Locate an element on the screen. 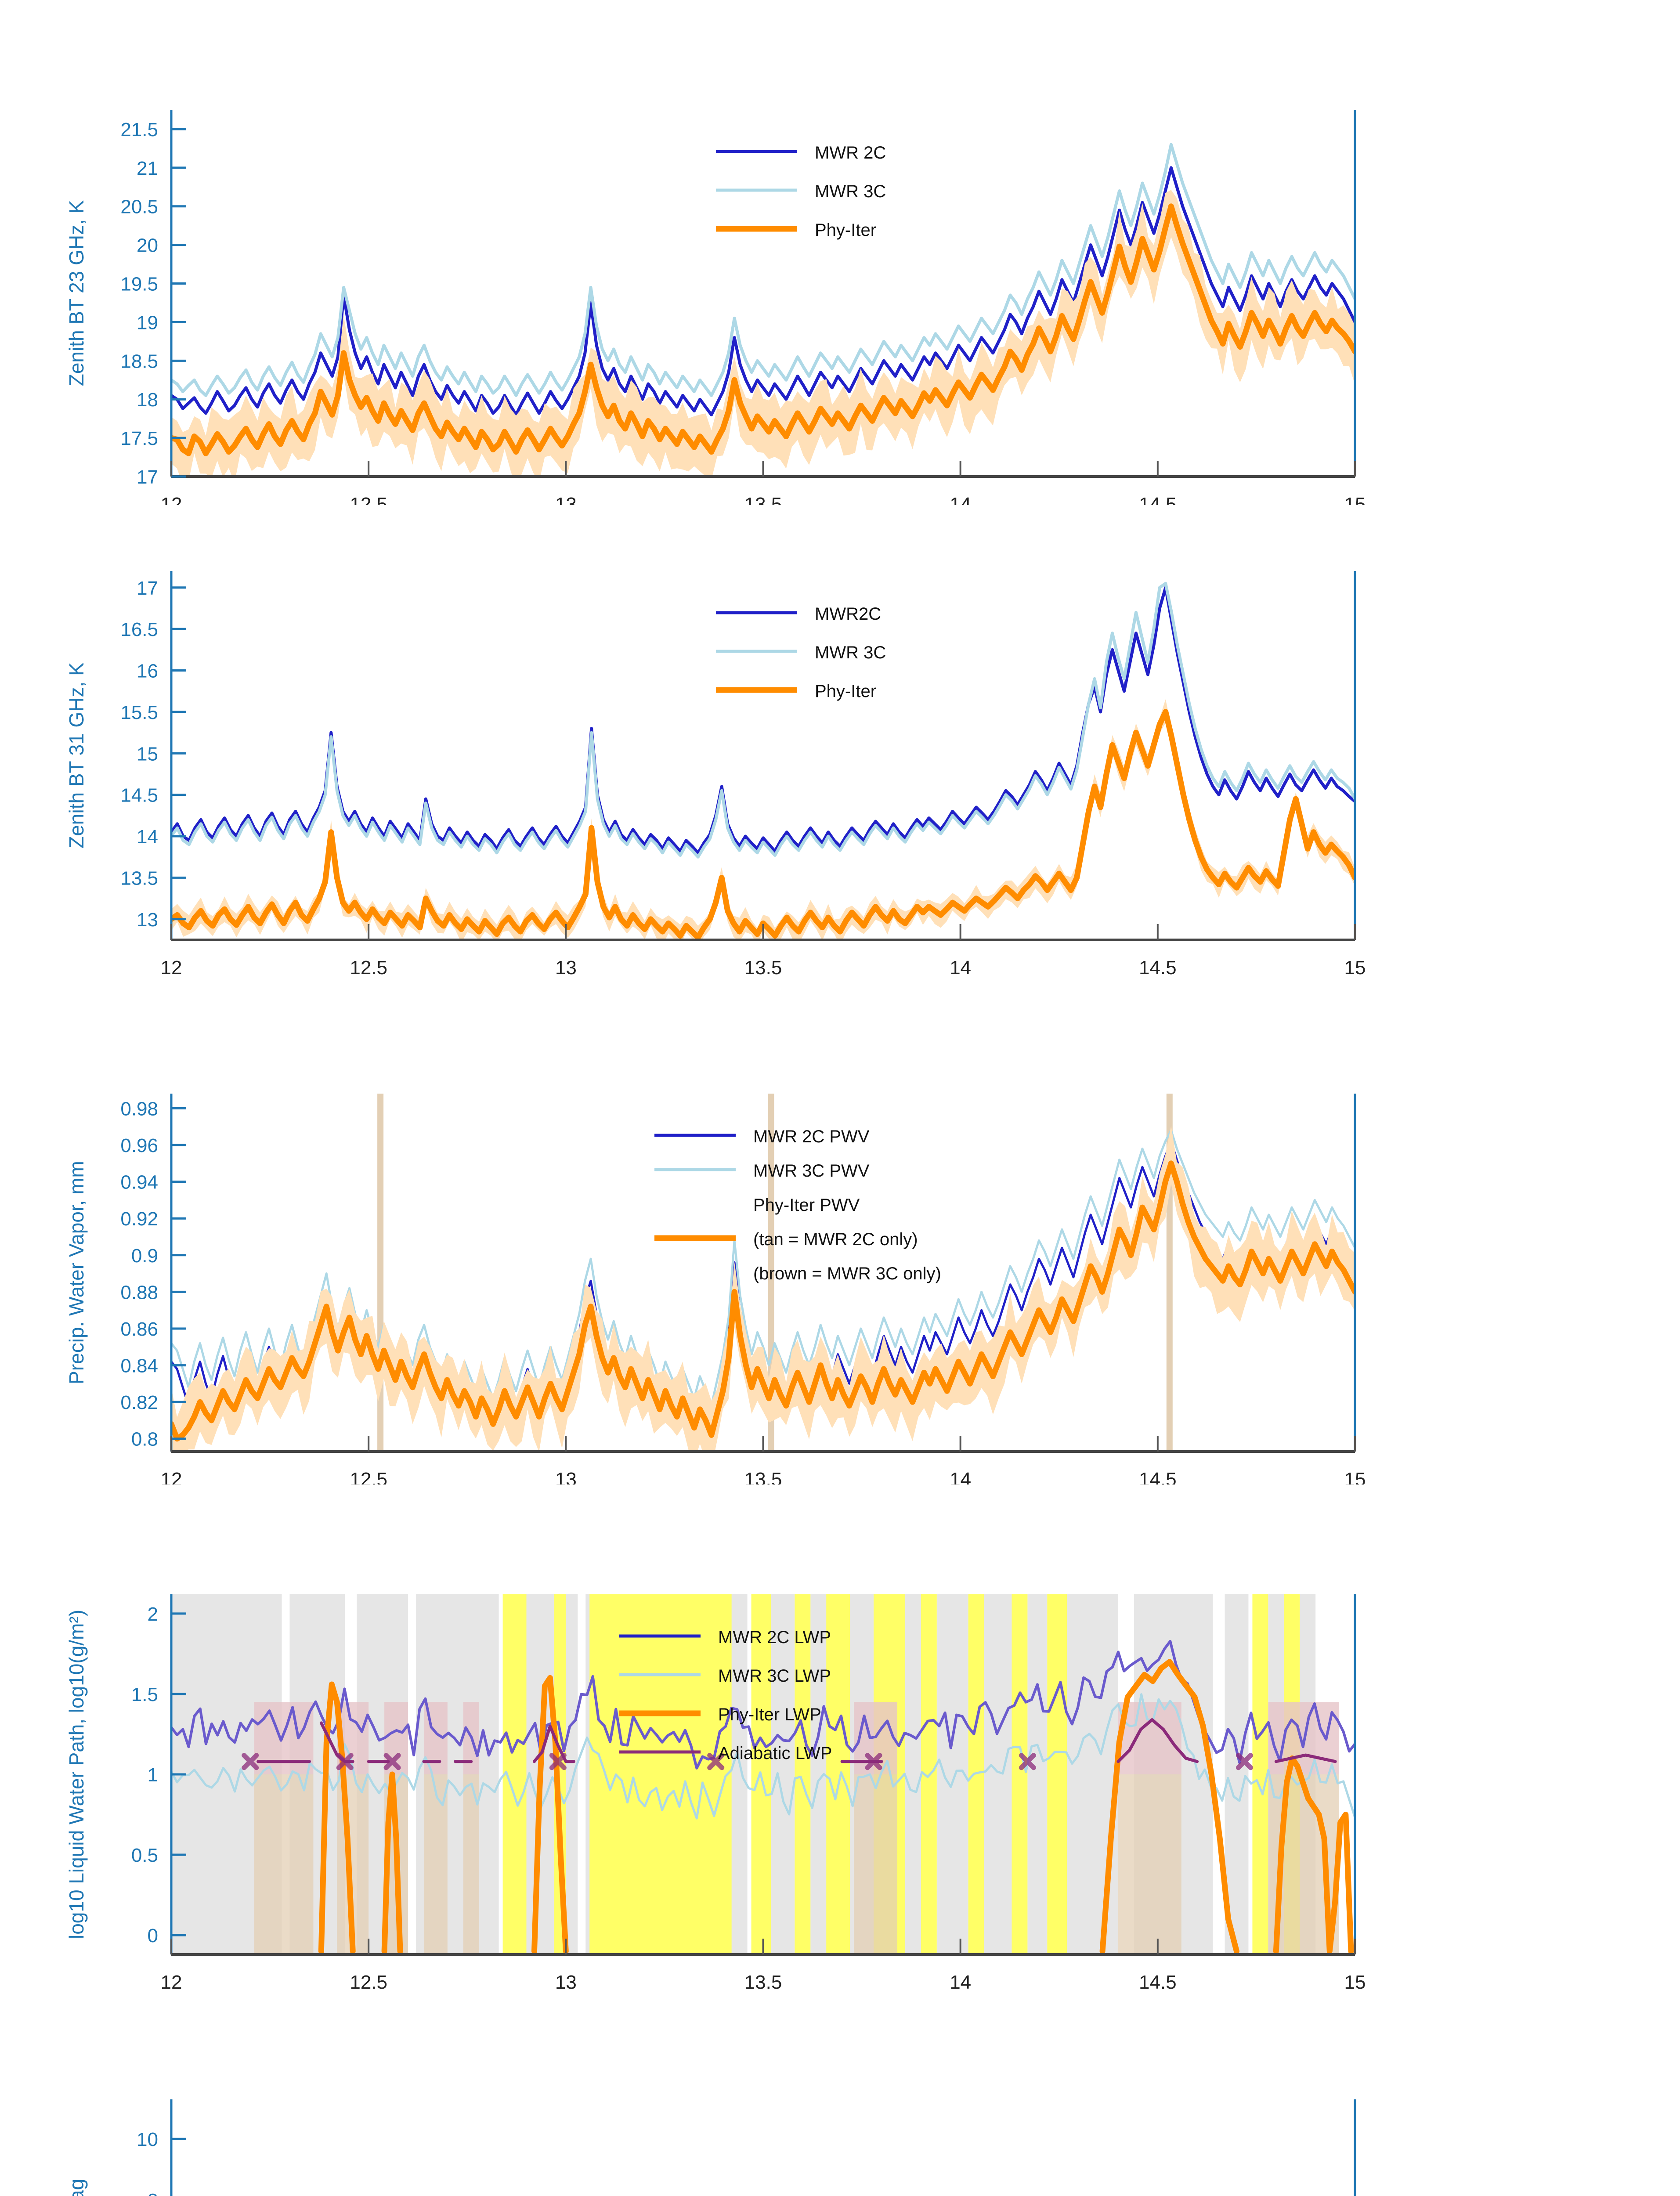 This screenshot has height=2196, width=1680. y-tick-label: 0.82 is located at coordinates (139, 1402).